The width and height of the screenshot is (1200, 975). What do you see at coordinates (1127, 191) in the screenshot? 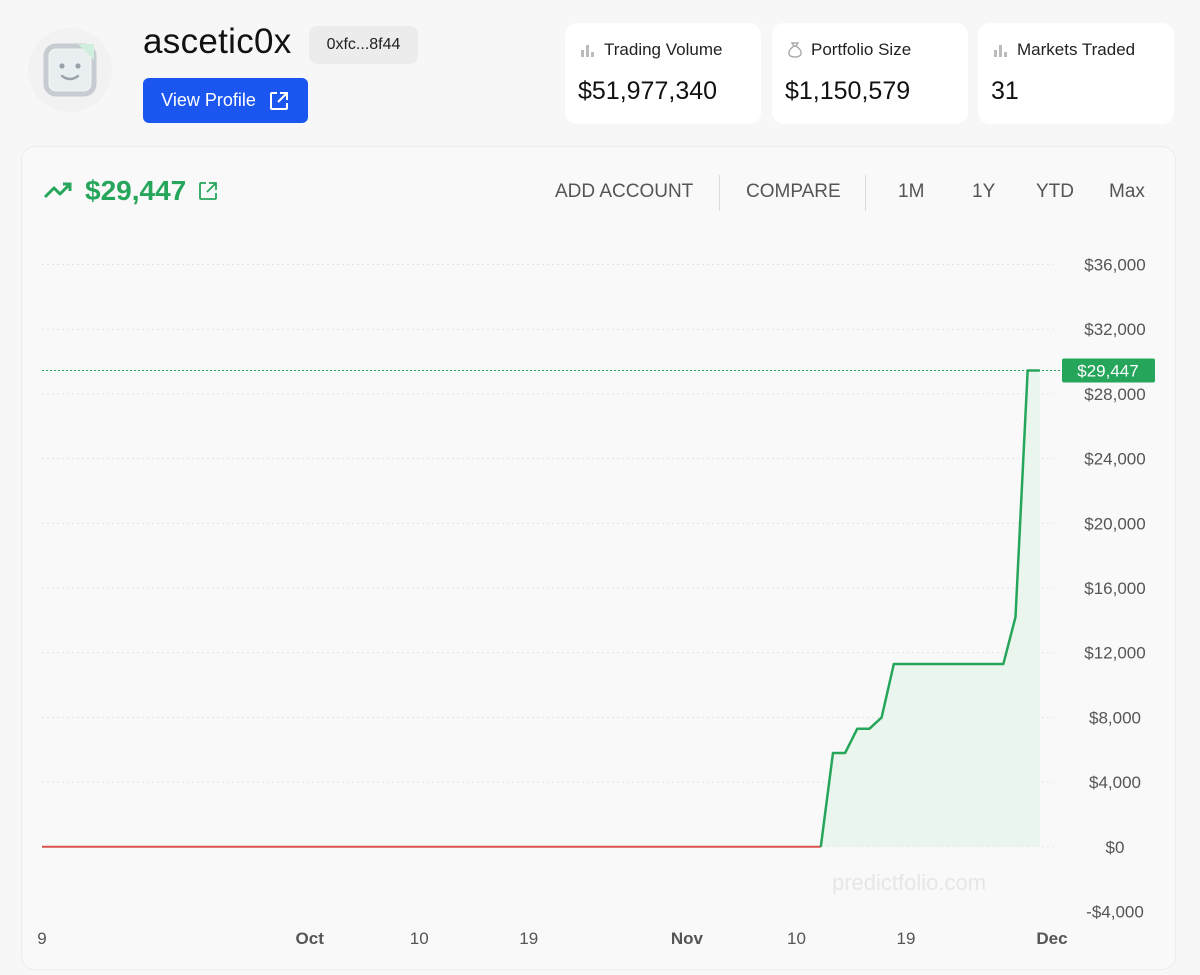
I see `range-max-button: Max` at bounding box center [1127, 191].